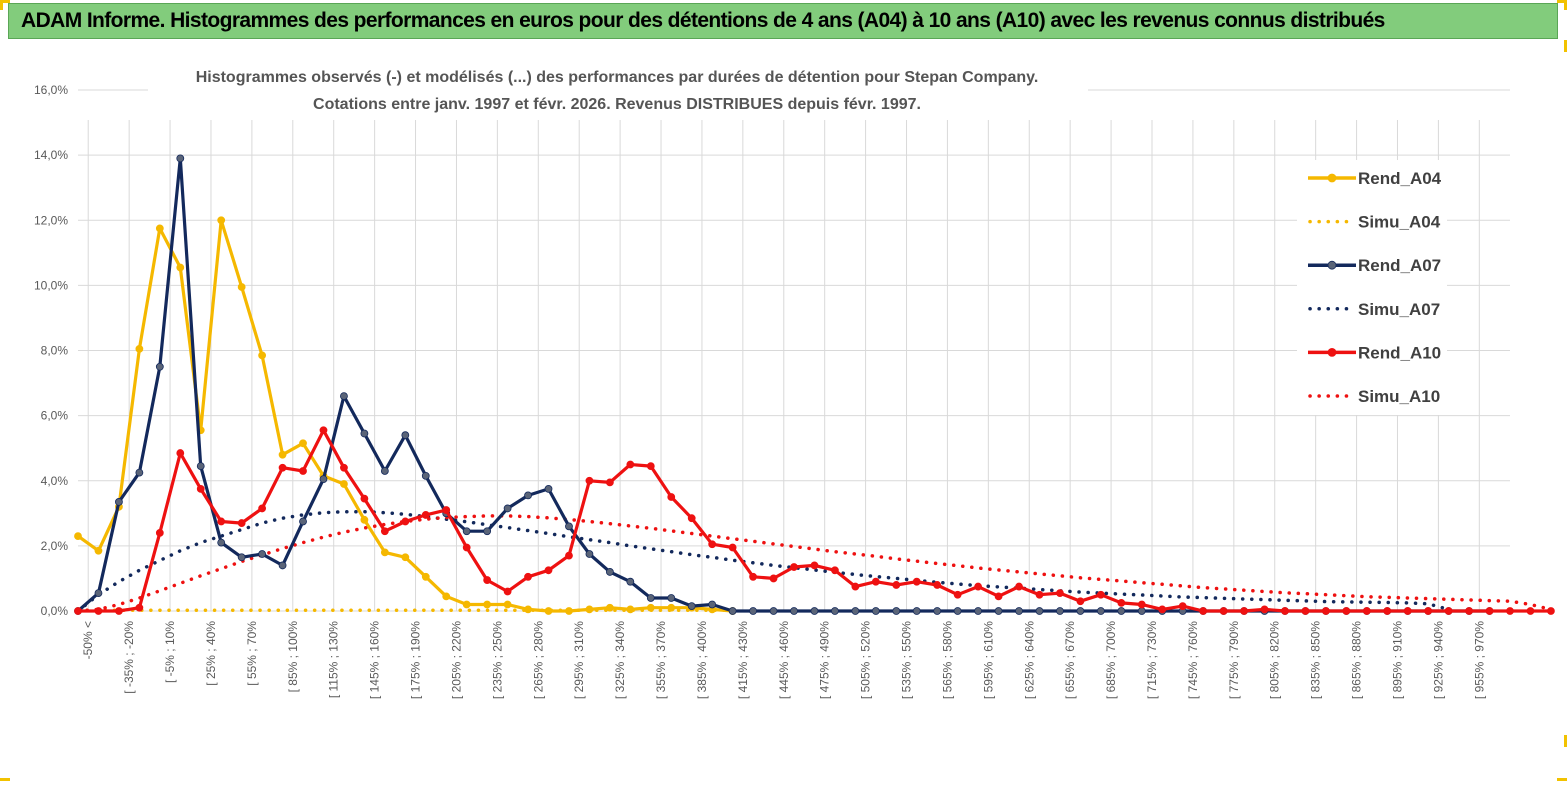  Describe the element at coordinates (1479, 660) in the screenshot. I see `x-tick-label: [ 955% ; 970%` at that location.